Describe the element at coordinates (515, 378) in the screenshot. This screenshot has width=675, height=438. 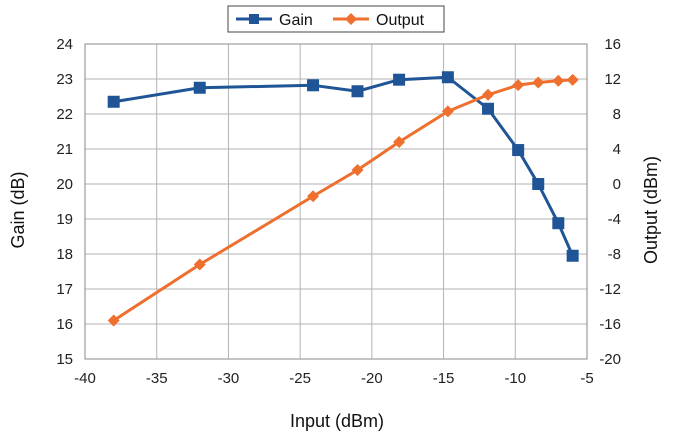
I see `x-tick-label: -10` at that location.